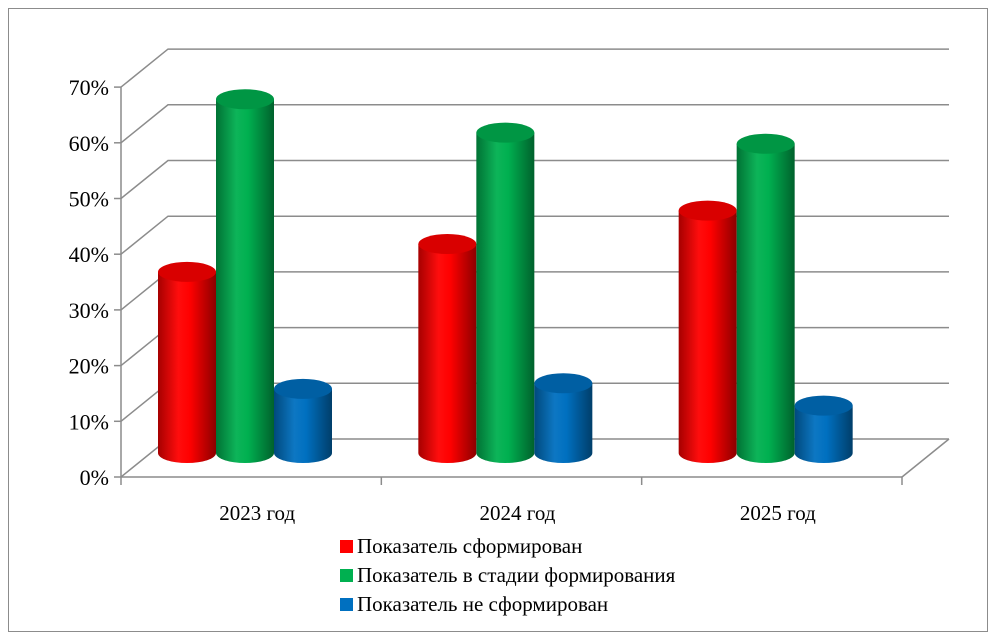 The height and width of the screenshot is (640, 998). What do you see at coordinates (89, 143) in the screenshot?
I see `y-tick-label: 60%` at bounding box center [89, 143].